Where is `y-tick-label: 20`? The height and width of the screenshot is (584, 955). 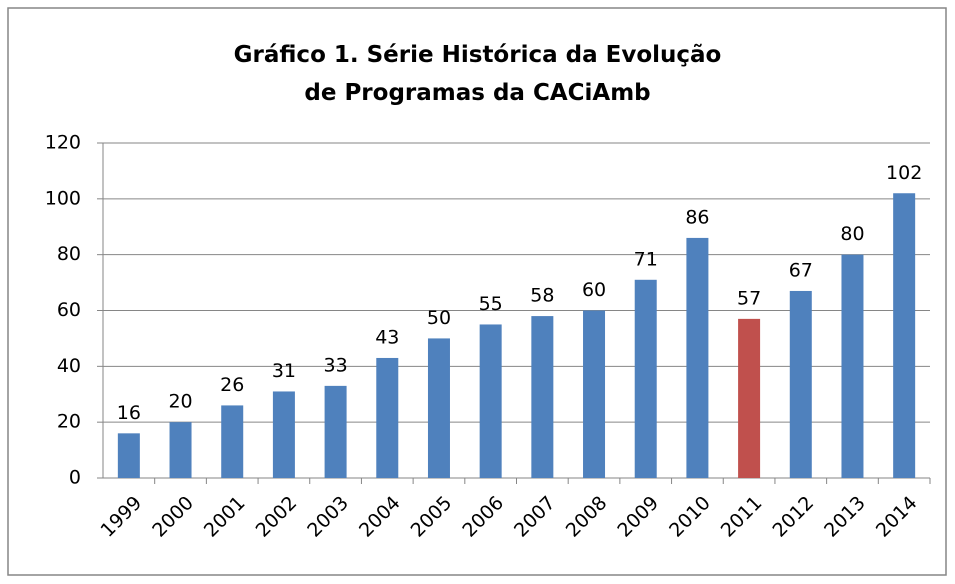
y-tick-label: 20 is located at coordinates (69, 422).